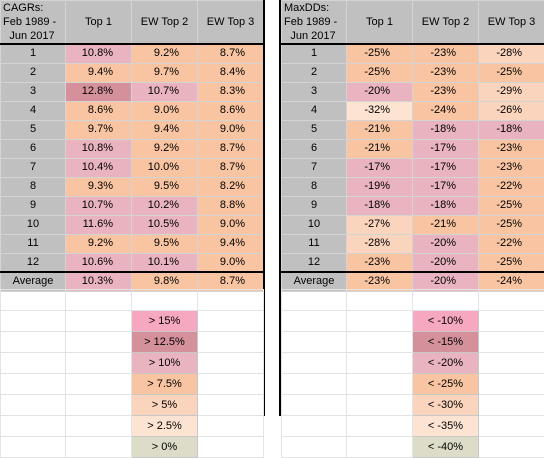 This screenshot has width=544, height=458. What do you see at coordinates (231, 53) in the screenshot?
I see `value-cell: 8.7%` at bounding box center [231, 53].